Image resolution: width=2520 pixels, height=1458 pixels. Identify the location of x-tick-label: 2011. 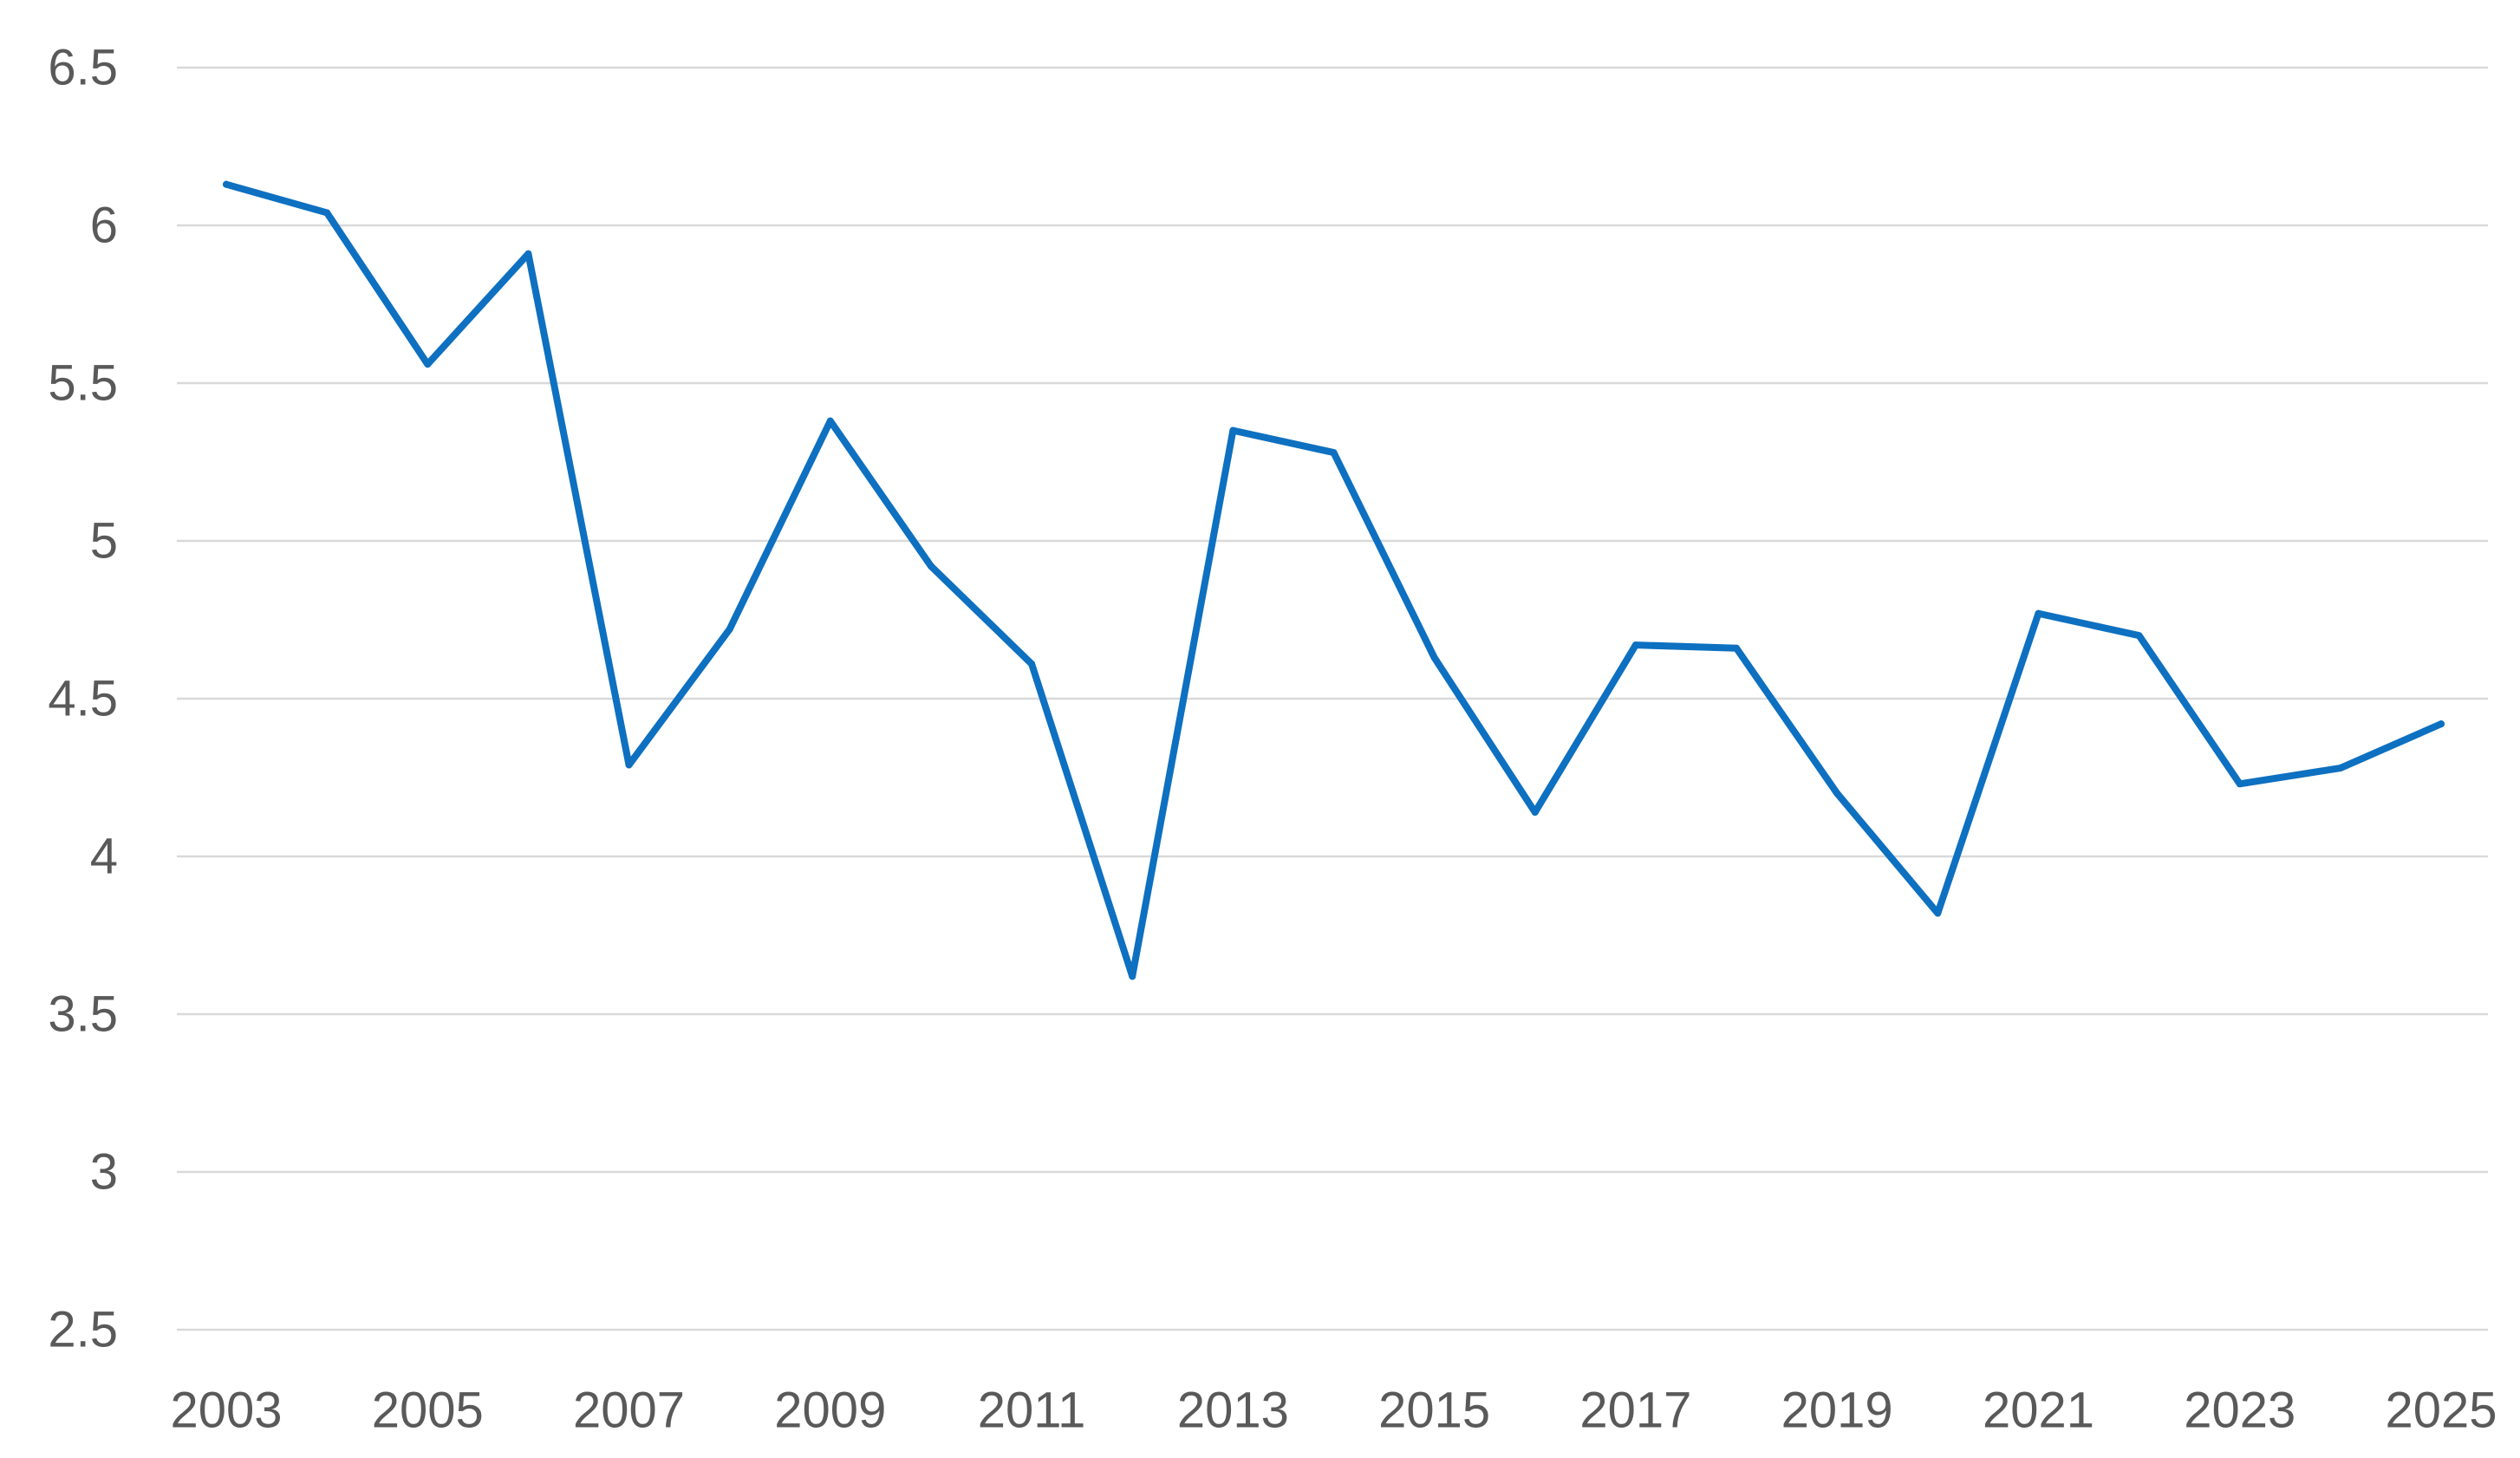
(1032, 1411).